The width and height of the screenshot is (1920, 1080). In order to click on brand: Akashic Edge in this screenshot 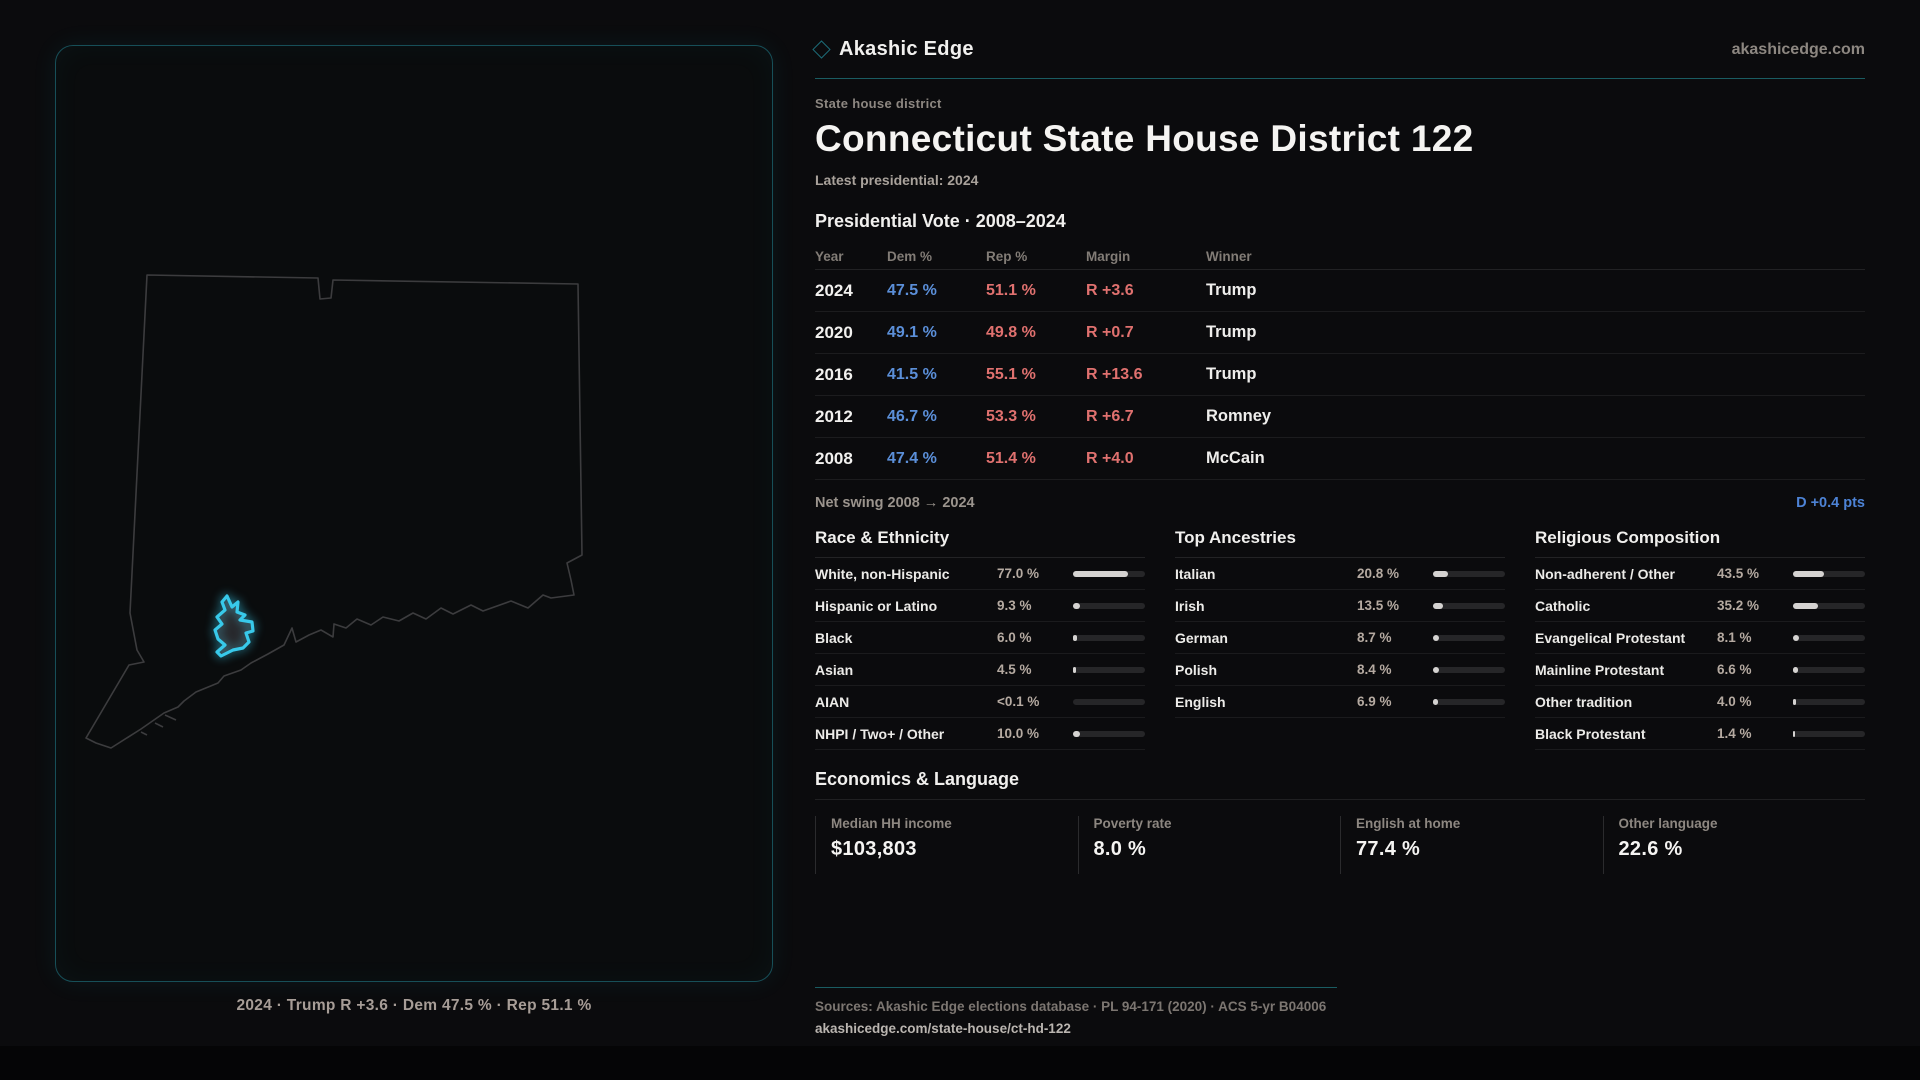, I will do `click(893, 49)`.